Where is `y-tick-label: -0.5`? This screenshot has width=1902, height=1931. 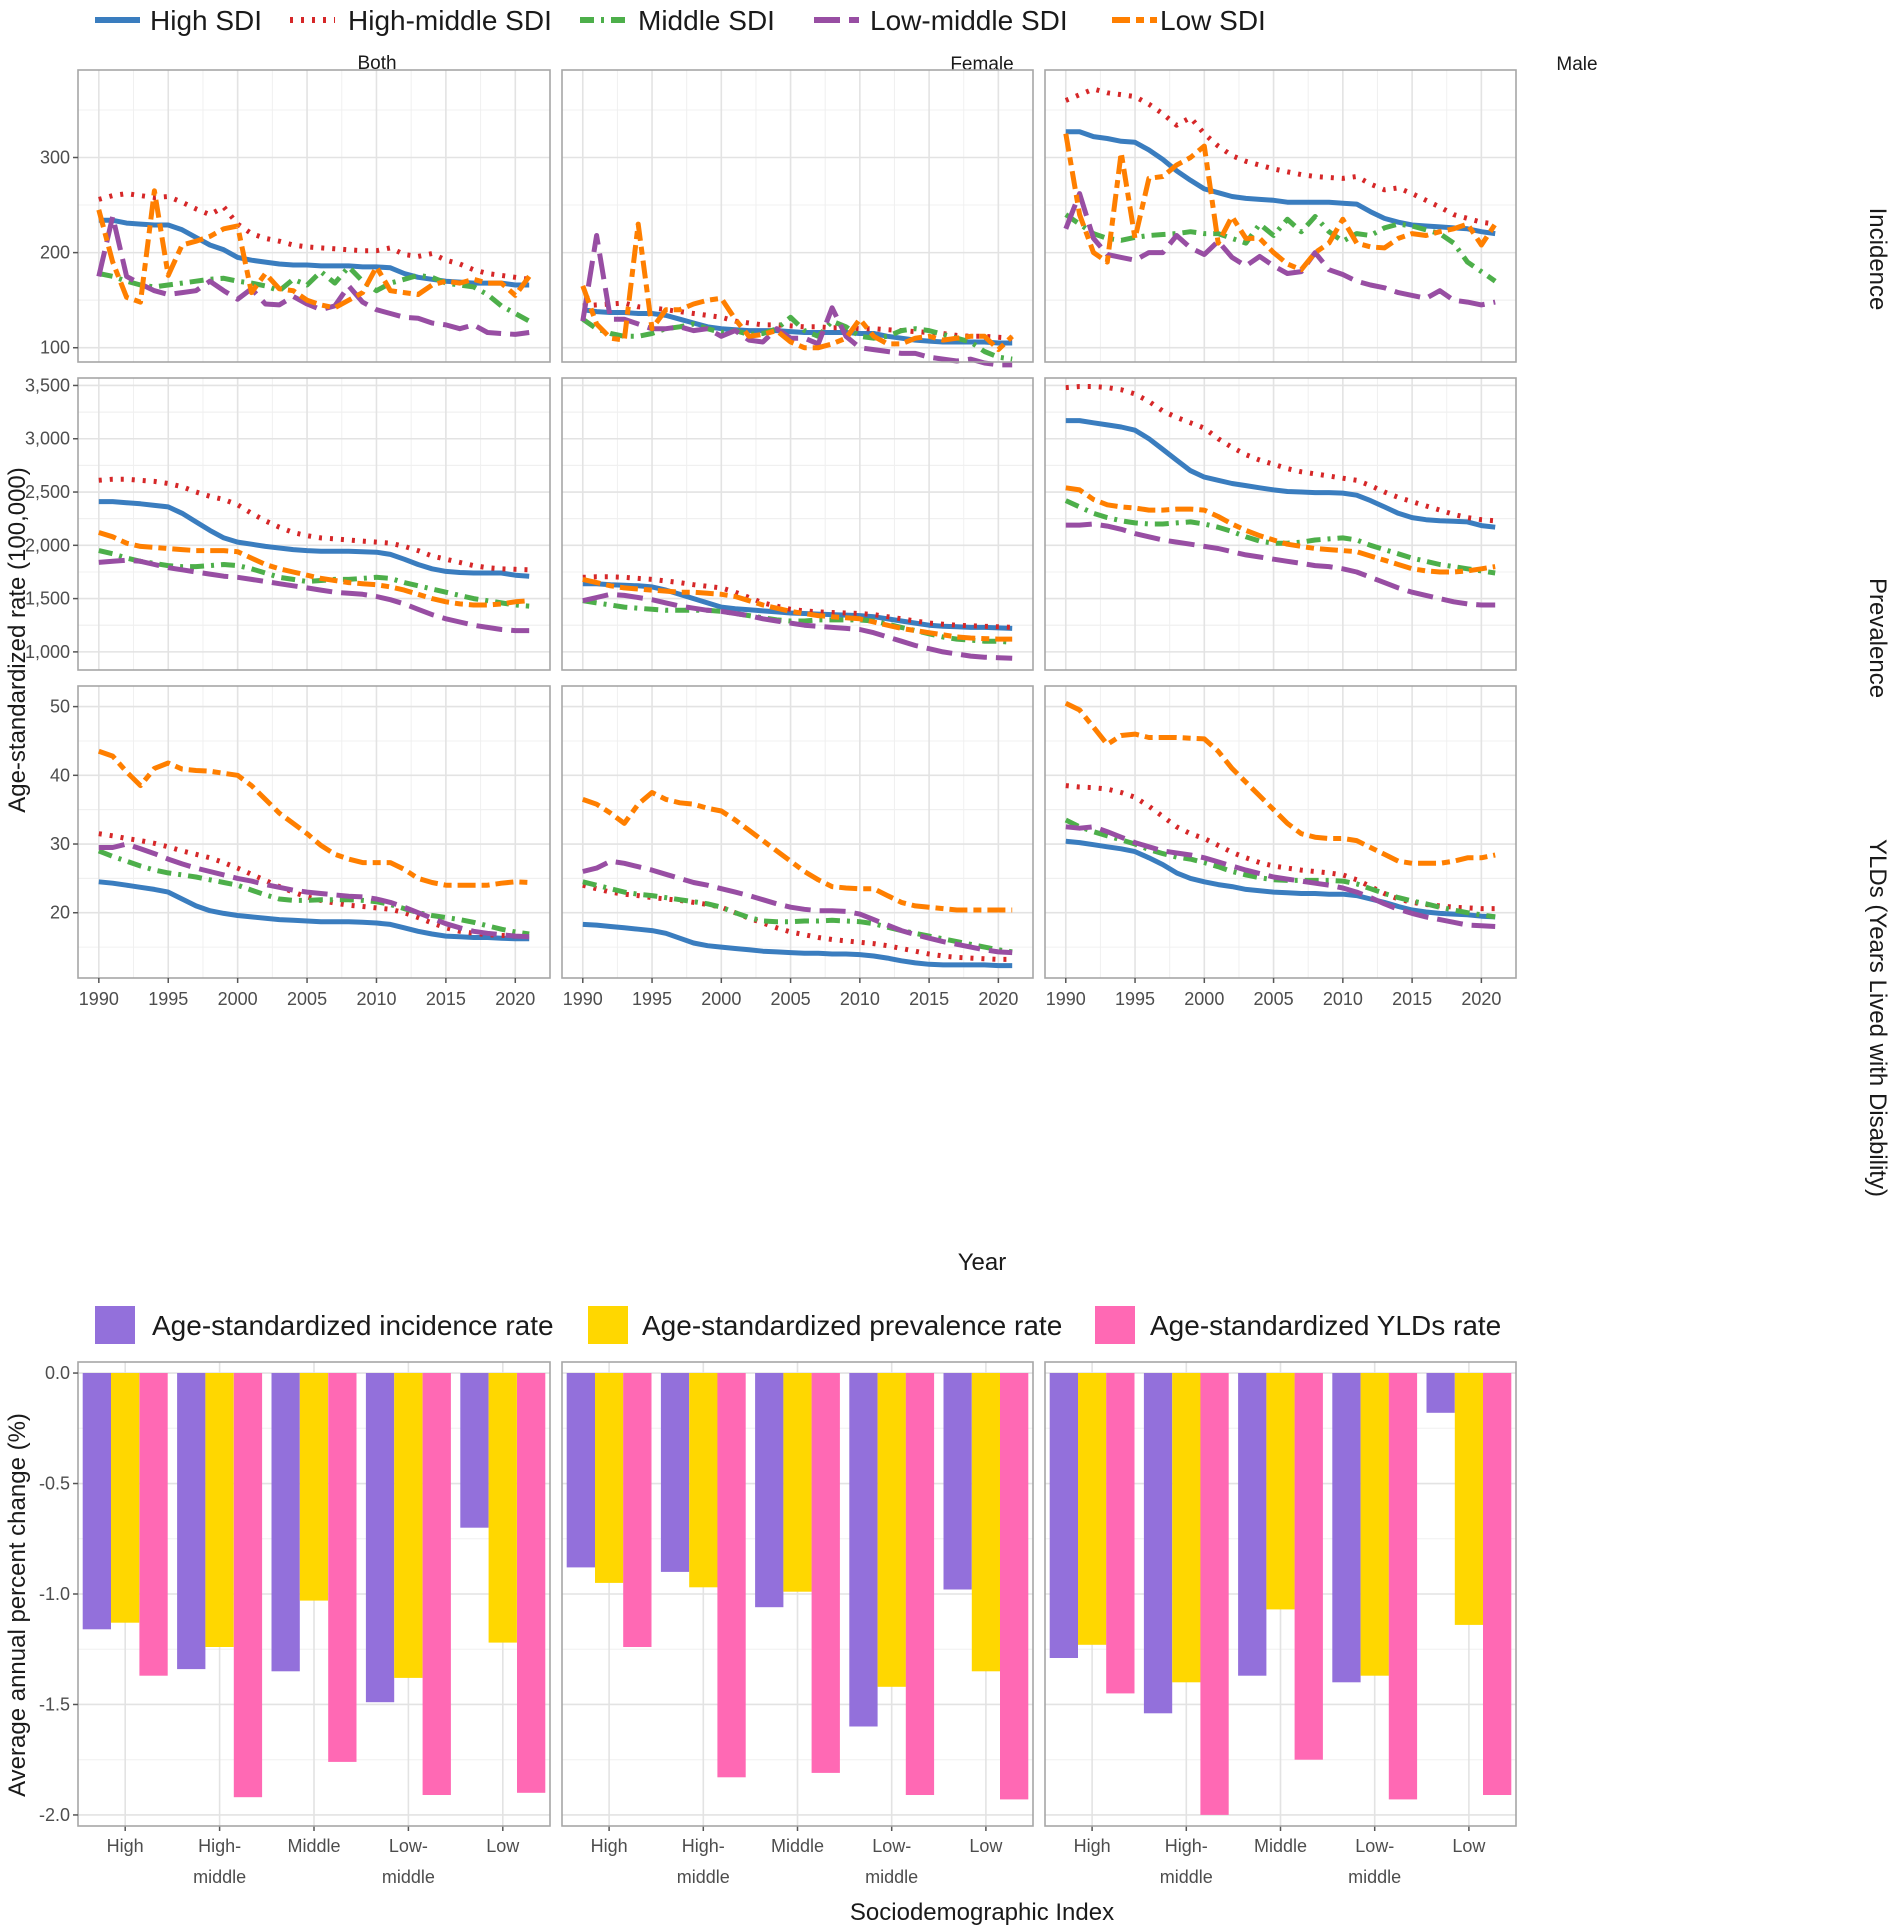
y-tick-label: -0.5 is located at coordinates (54, 1484).